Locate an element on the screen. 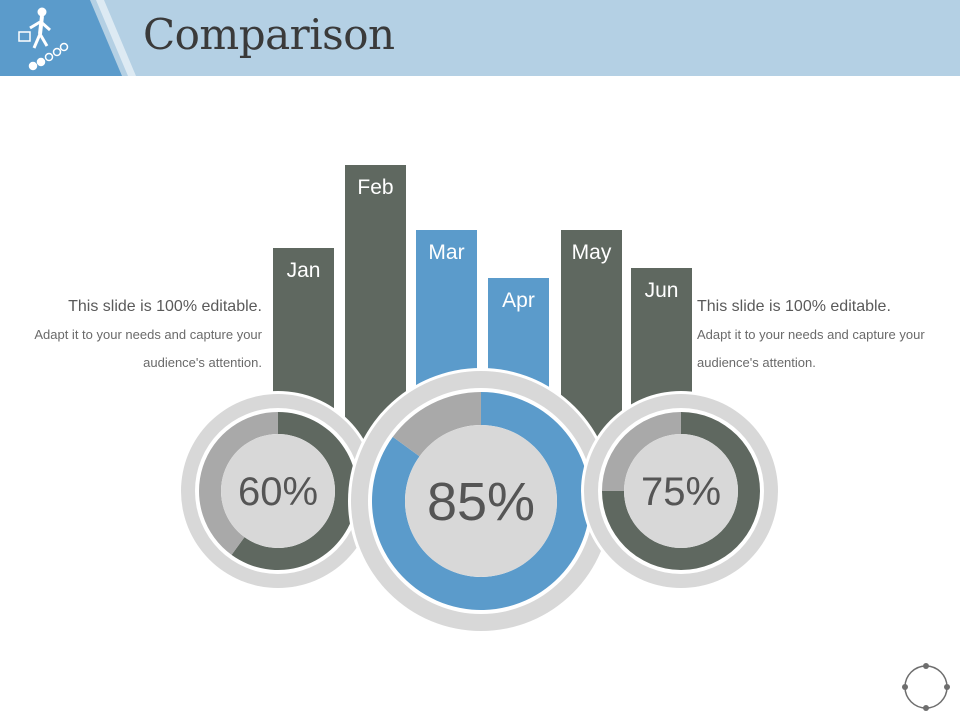 Image resolution: width=960 pixels, height=720 pixels. header-bar is located at coordinates (480, 38).